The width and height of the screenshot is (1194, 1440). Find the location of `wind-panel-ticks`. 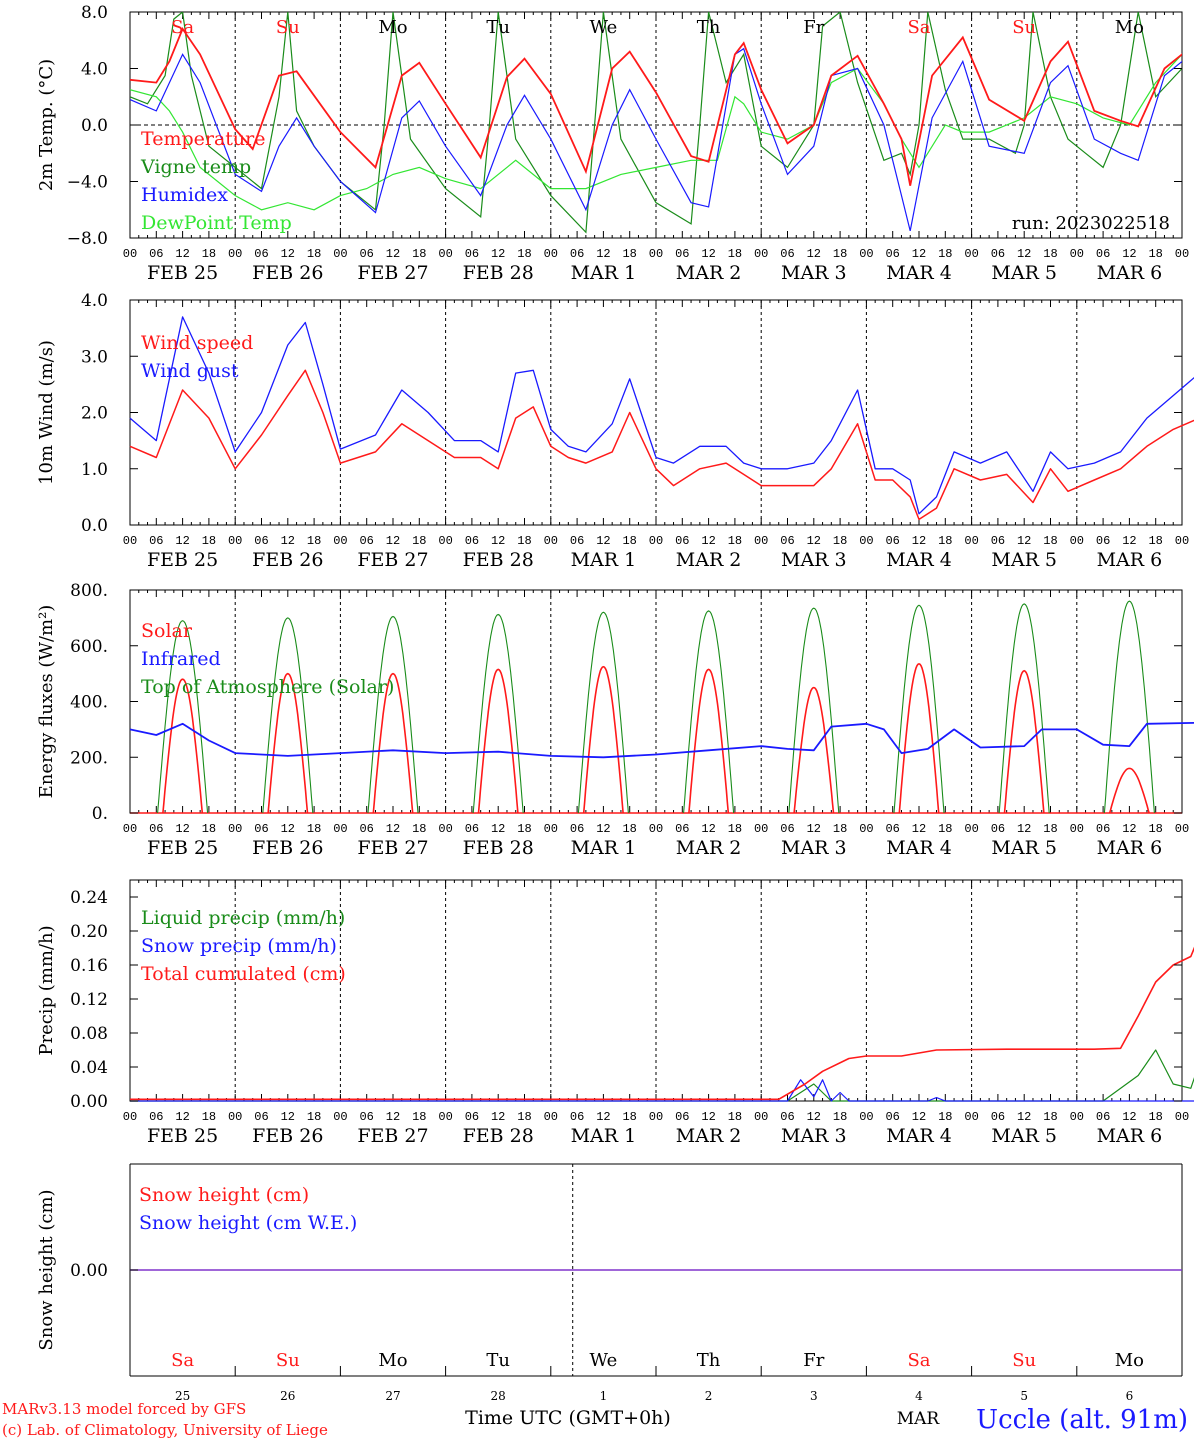

wind-panel-ticks is located at coordinates (656, 412).